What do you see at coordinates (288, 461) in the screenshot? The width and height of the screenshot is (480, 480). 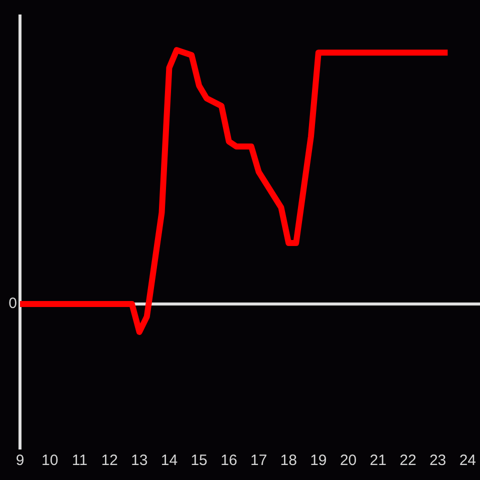 I see `x-tick-label: 18` at bounding box center [288, 461].